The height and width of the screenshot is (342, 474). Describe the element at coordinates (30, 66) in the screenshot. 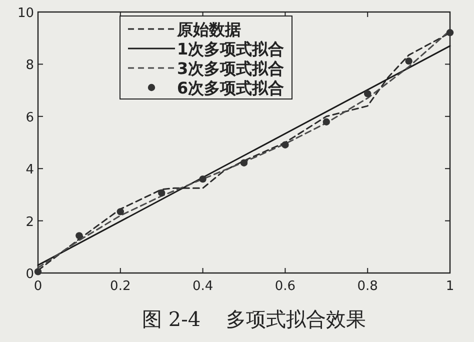

I see `y-tick-label: 8` at that location.